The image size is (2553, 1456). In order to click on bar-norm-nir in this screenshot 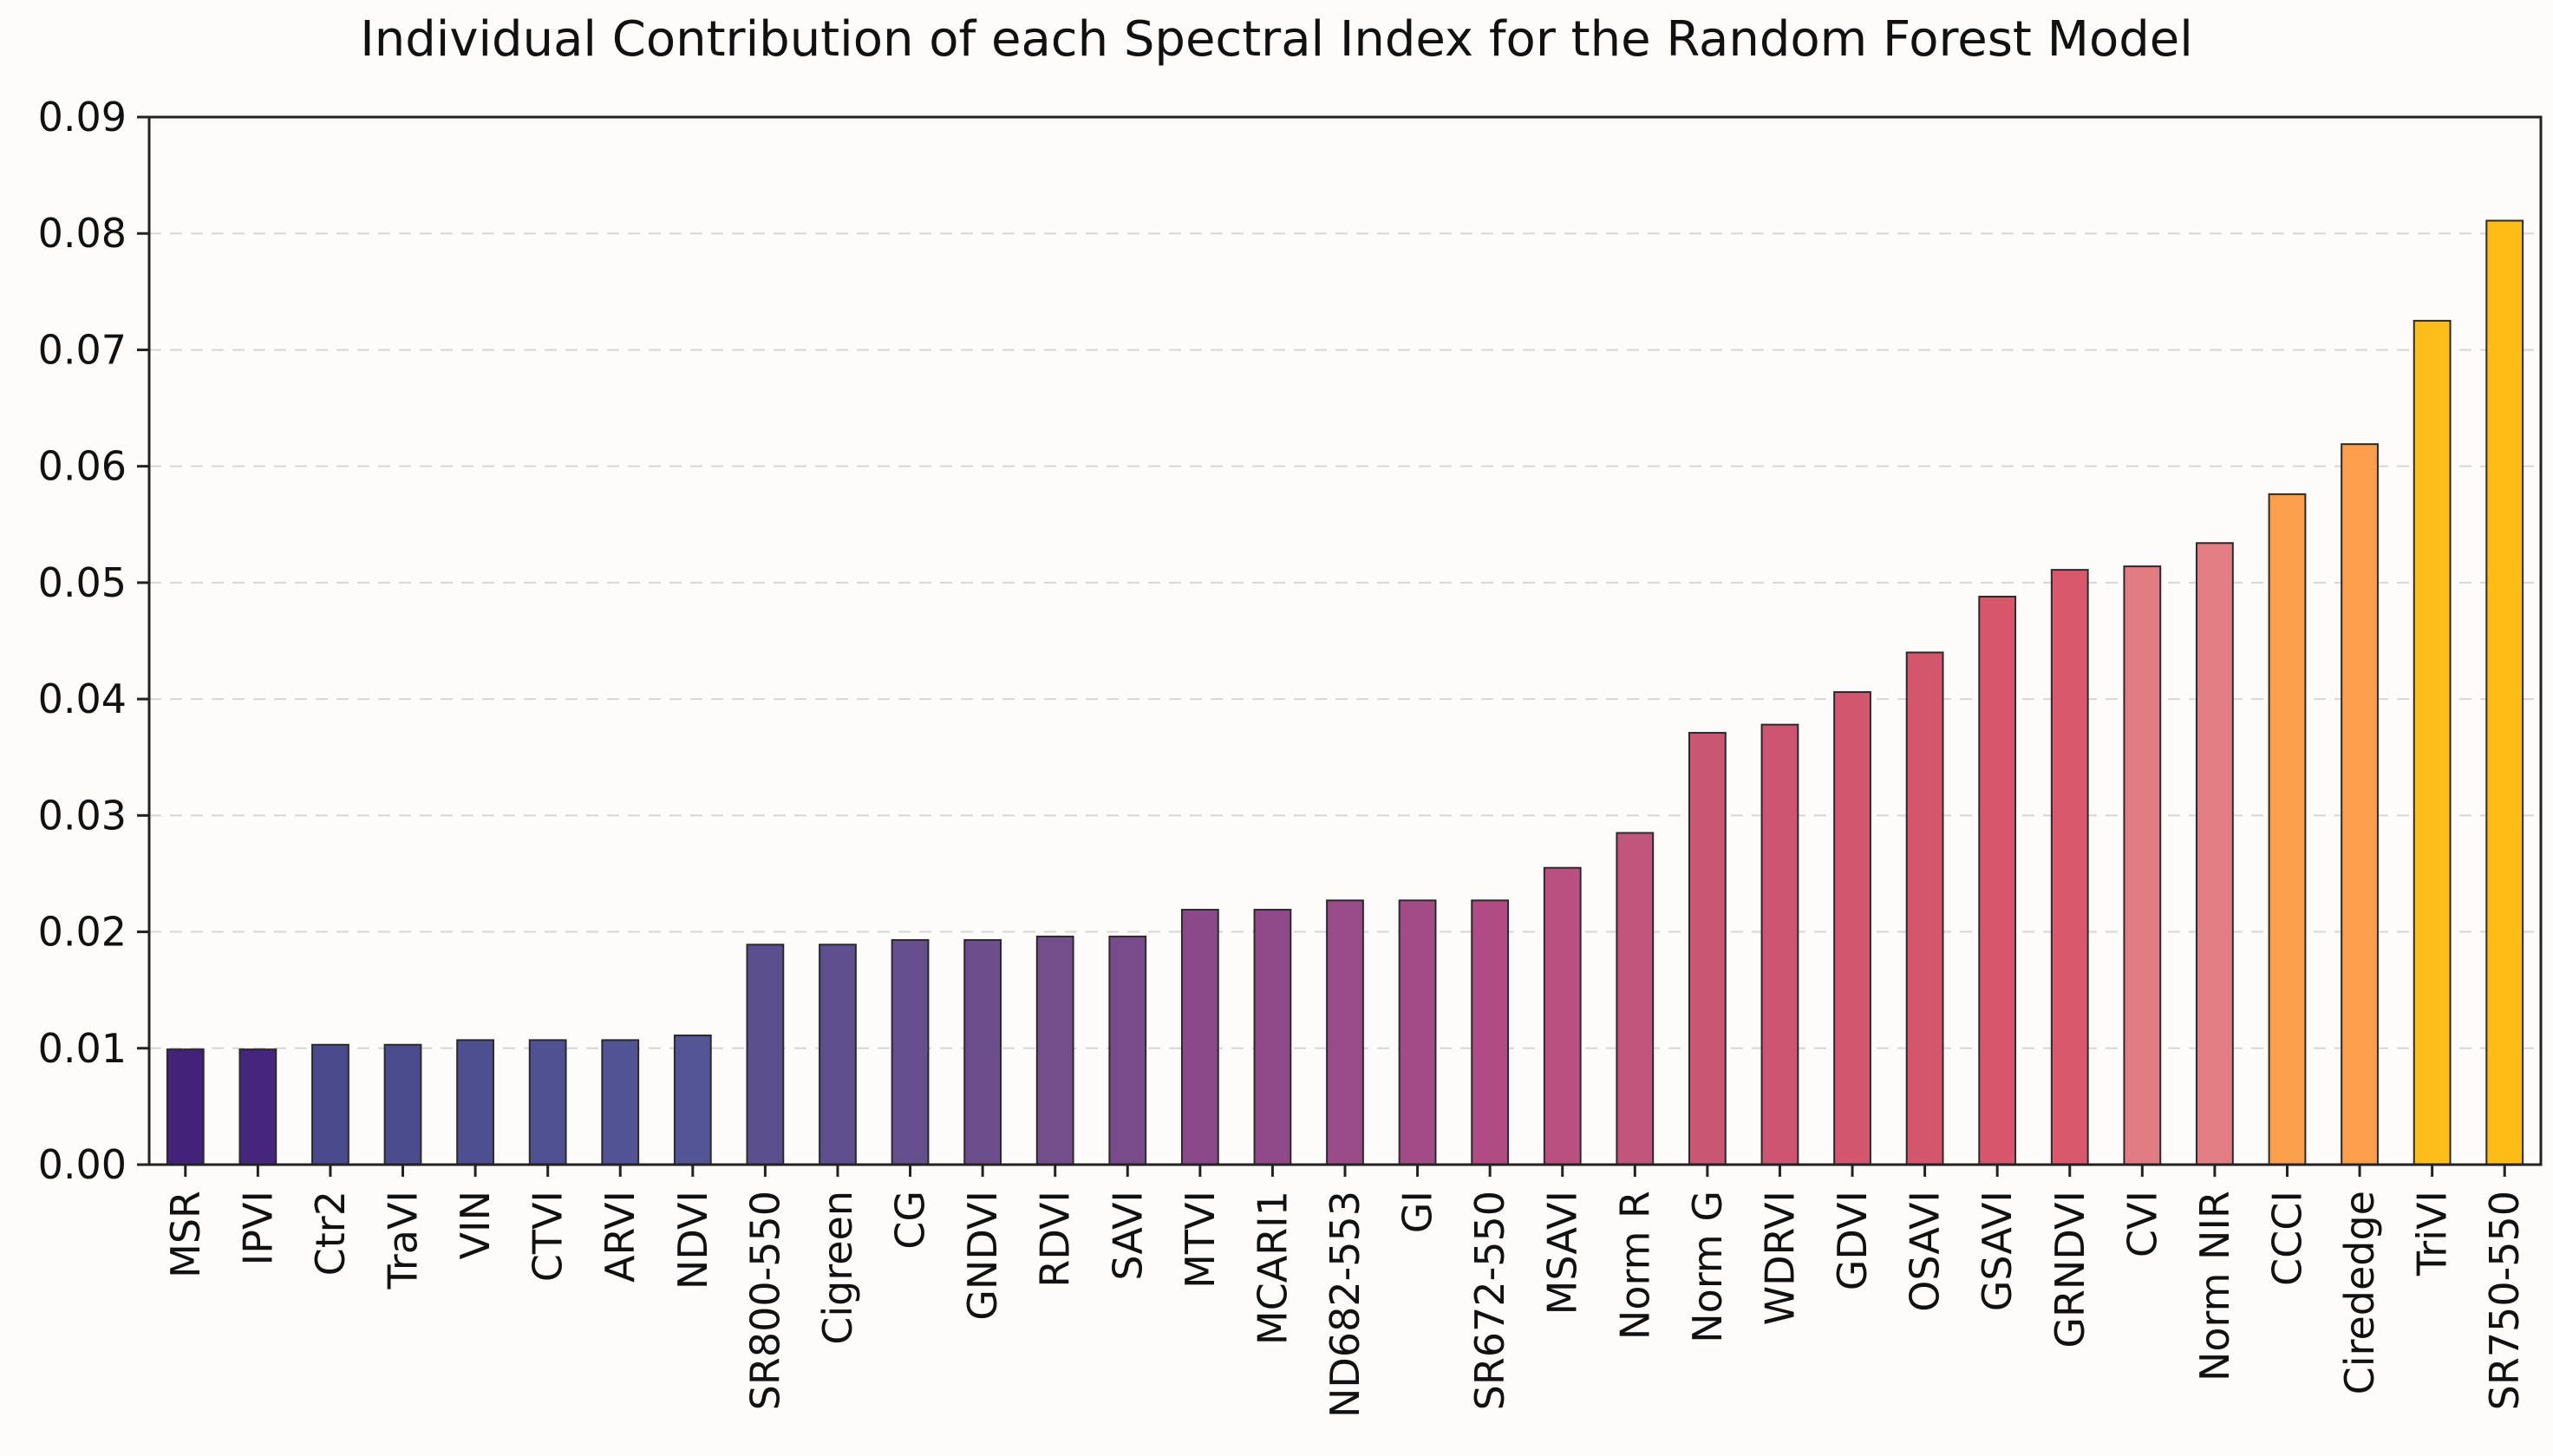, I will do `click(2215, 853)`.